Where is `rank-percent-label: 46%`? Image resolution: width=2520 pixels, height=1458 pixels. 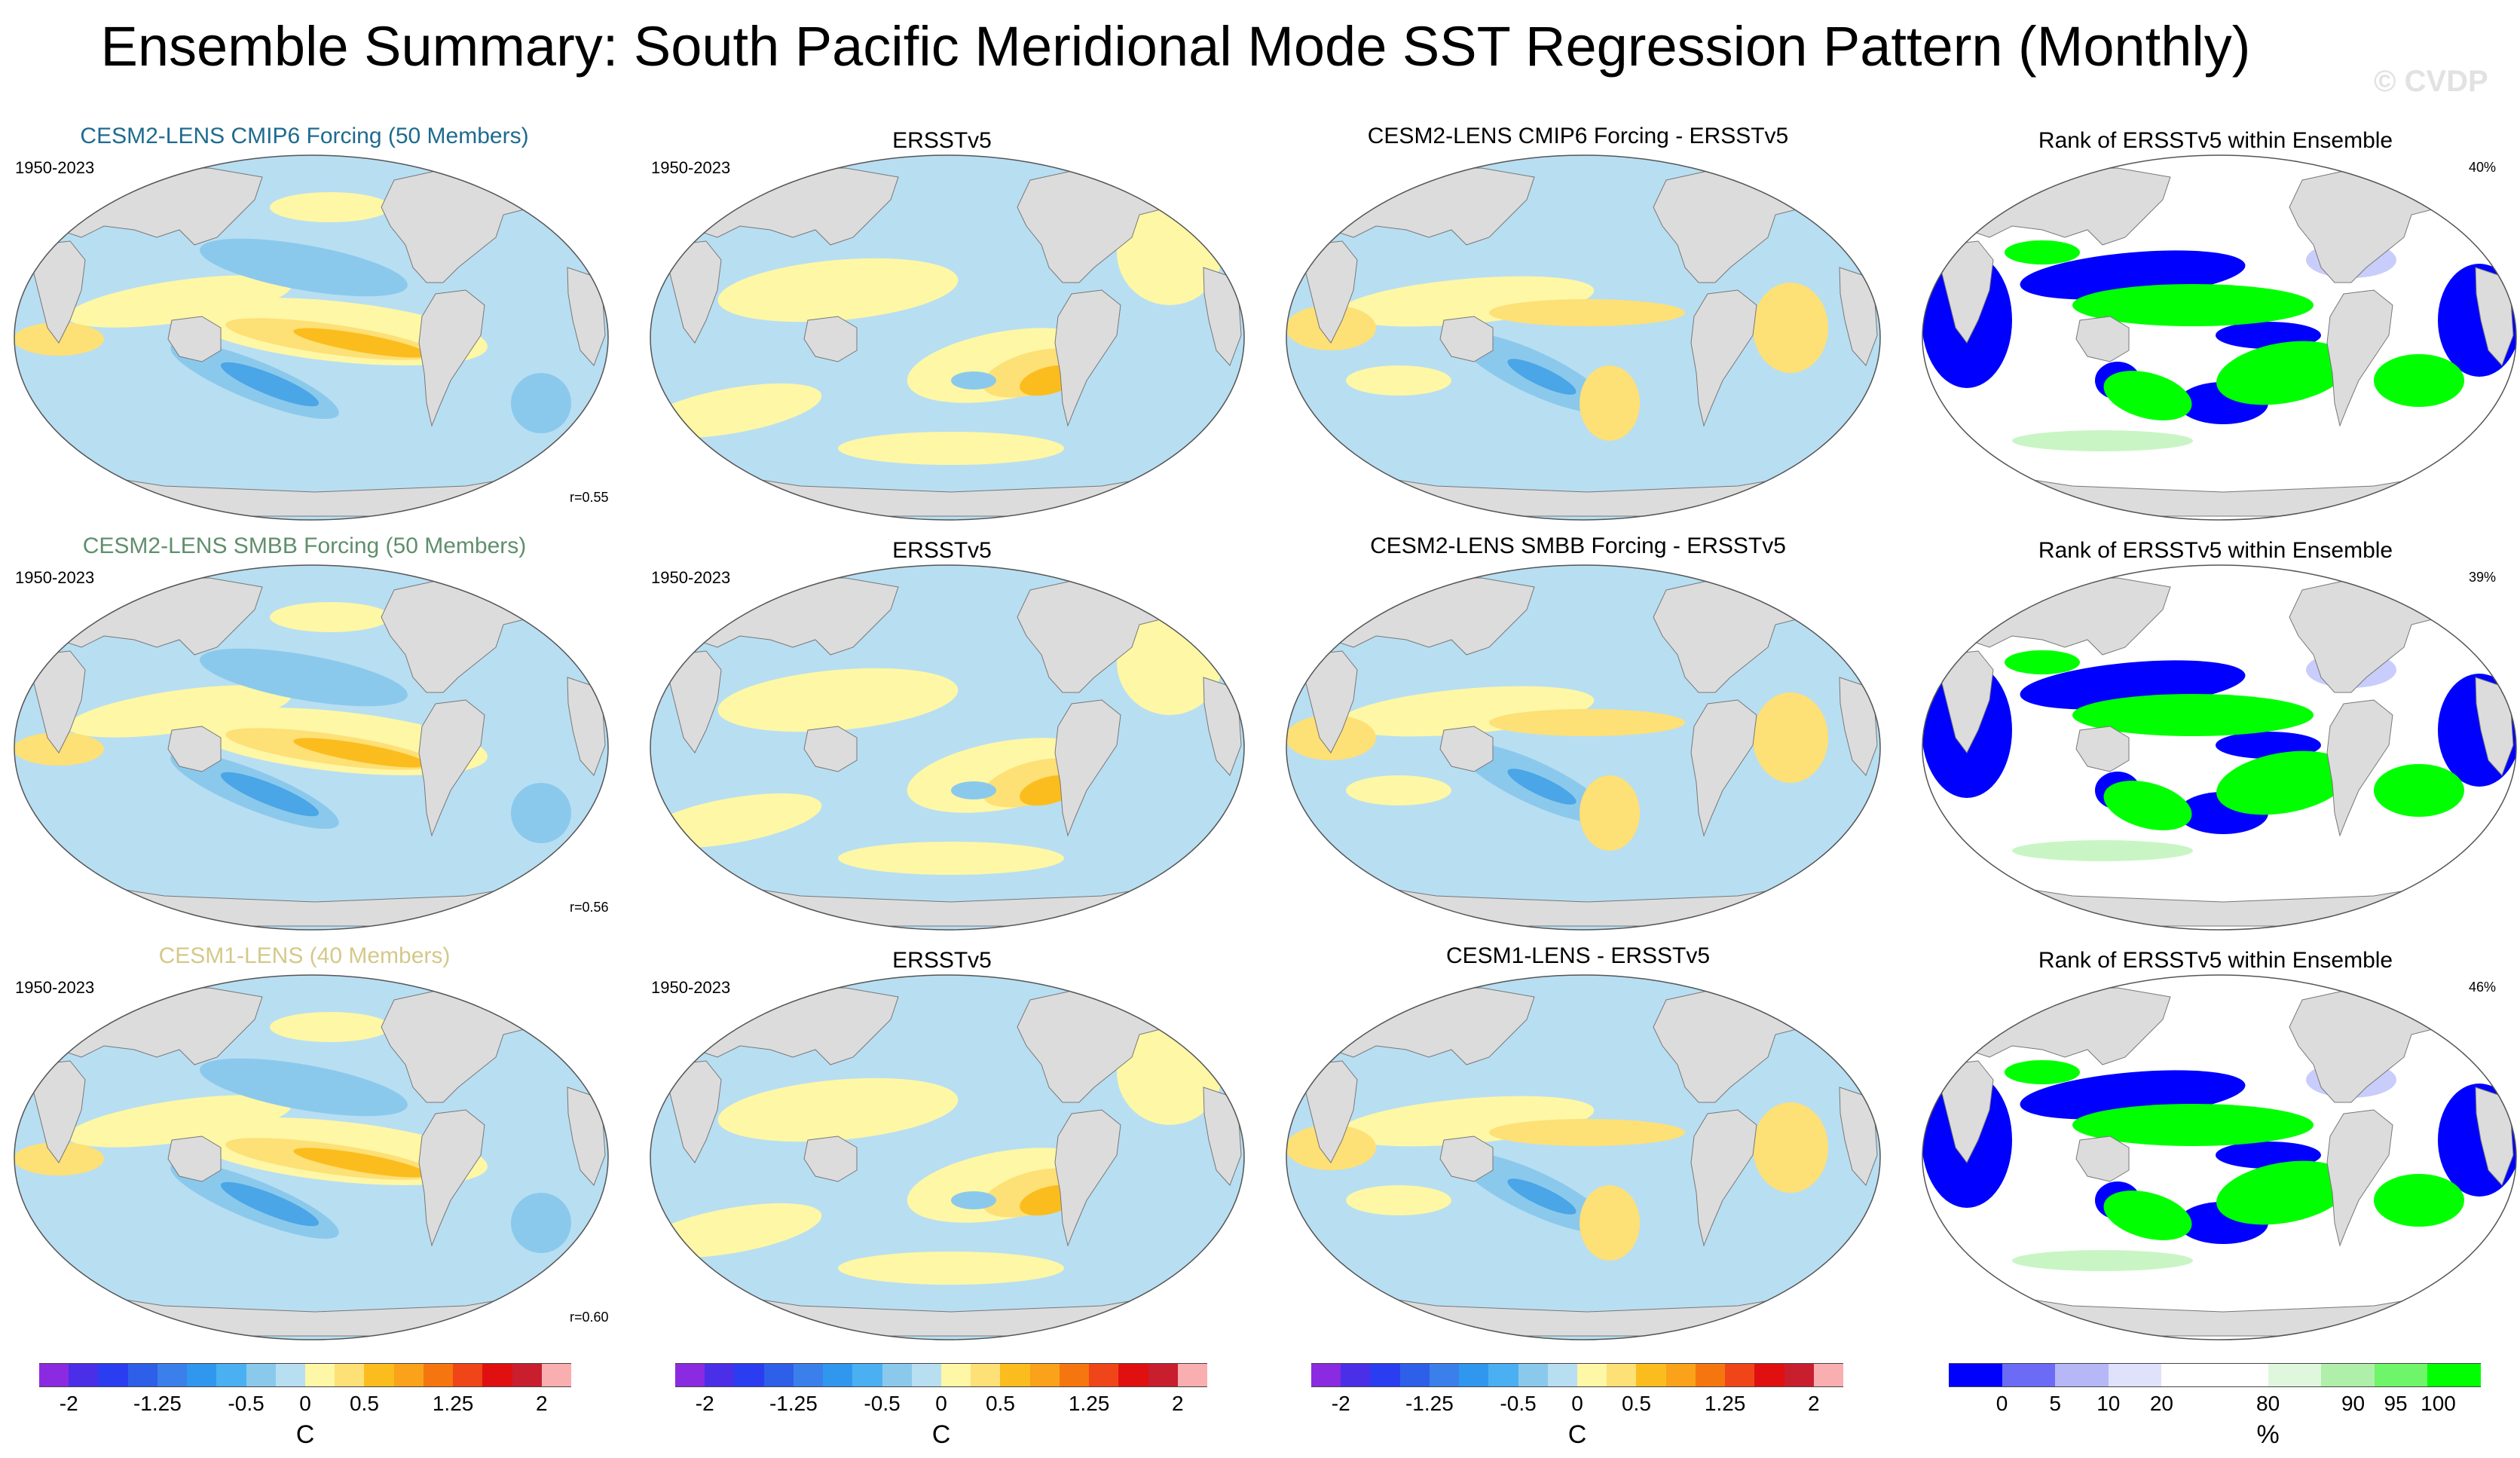
rank-percent-label: 46% is located at coordinates (2483, 987).